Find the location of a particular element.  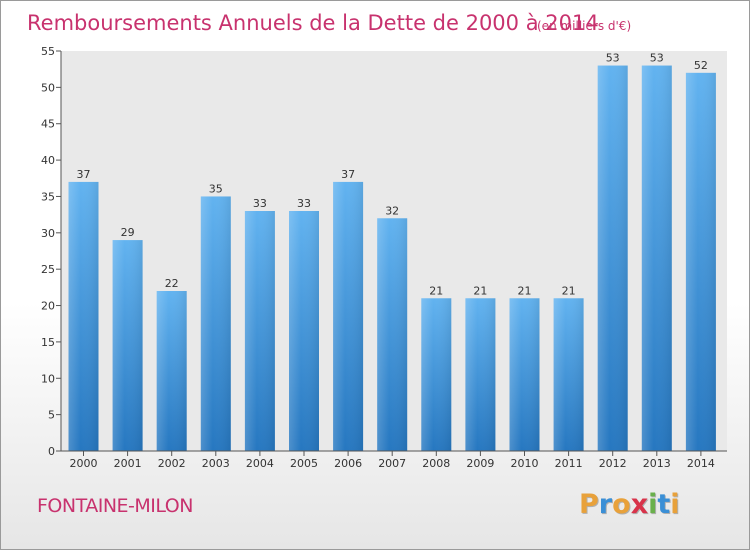

x-tick-label: 2004 is located at coordinates (260, 463).